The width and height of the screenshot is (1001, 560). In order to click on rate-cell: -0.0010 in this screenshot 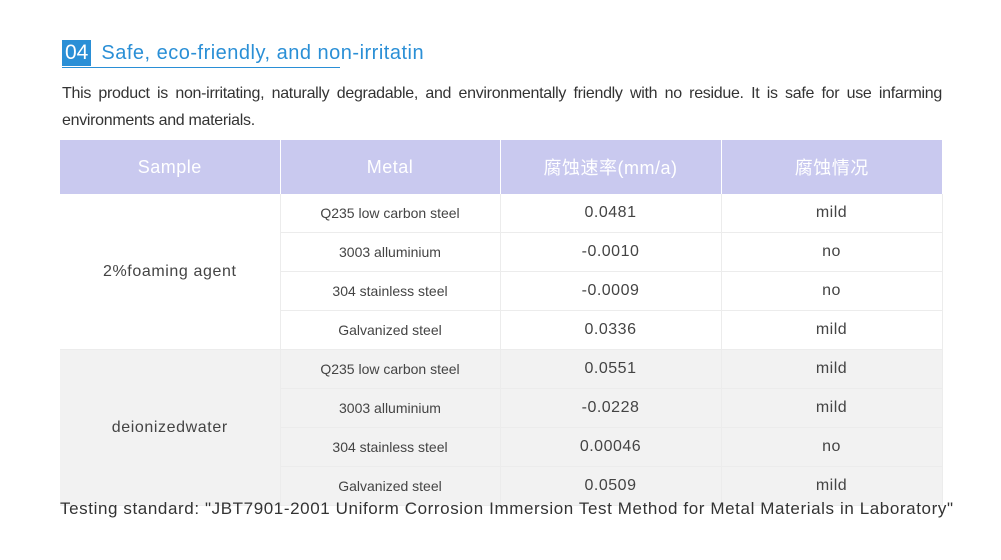, I will do `click(611, 252)`.